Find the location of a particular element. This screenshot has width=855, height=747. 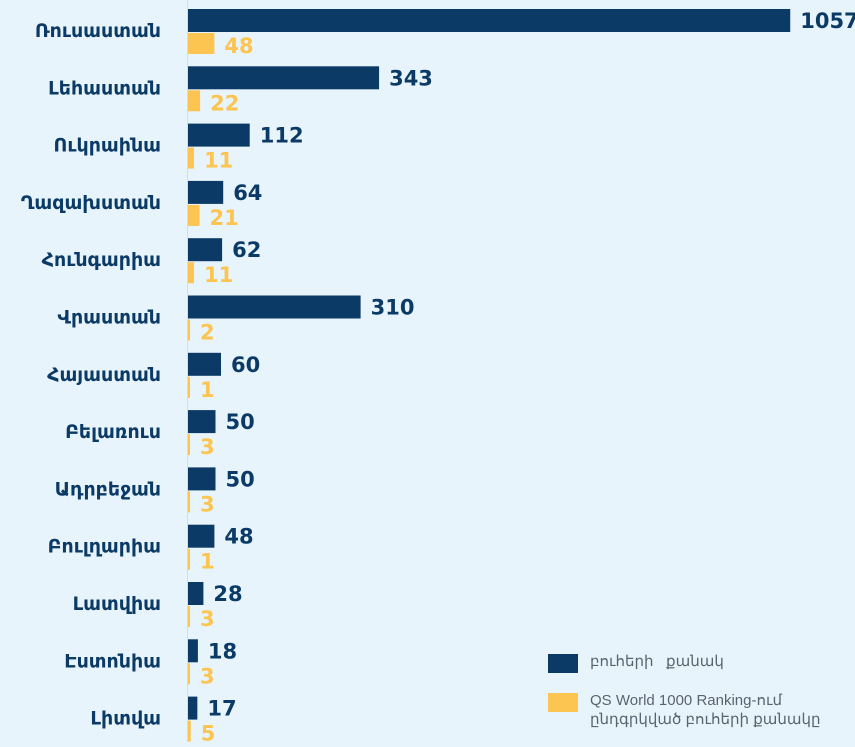

category-label: Լիտվա is located at coordinates (125, 719).